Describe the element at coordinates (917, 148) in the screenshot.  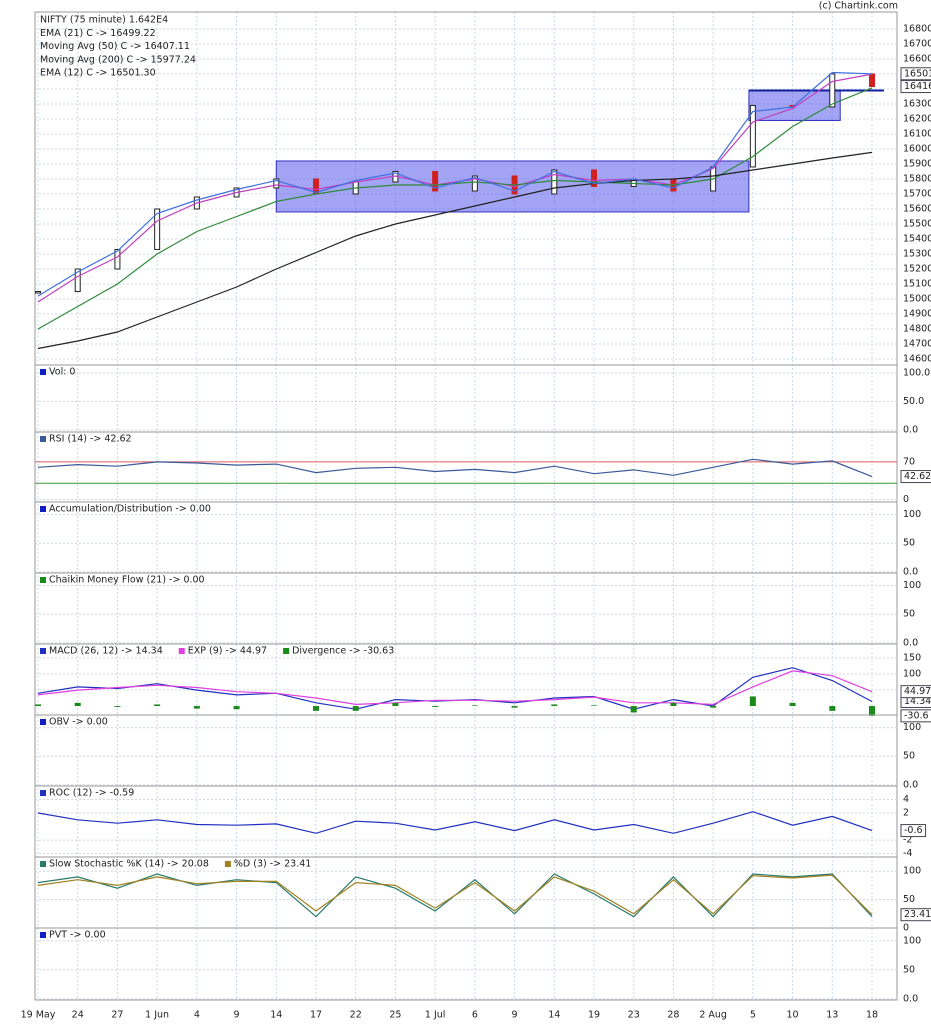
I see `y-tick-label: 16000` at that location.